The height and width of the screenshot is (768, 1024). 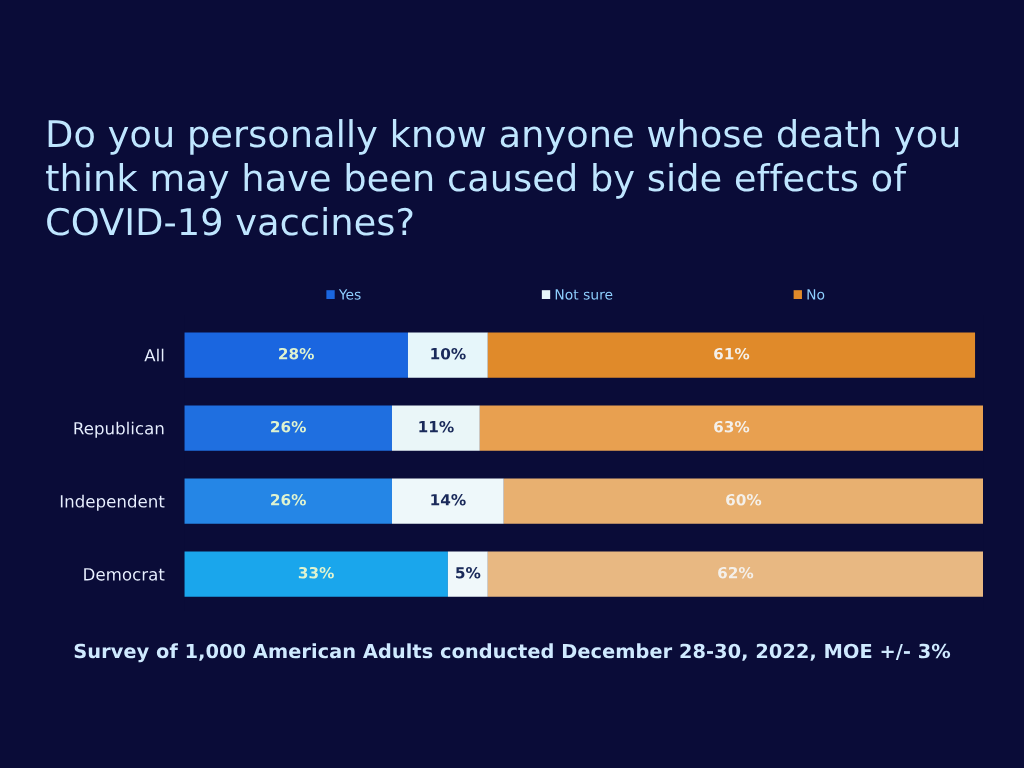 I want to click on data-label: 11%, so click(x=436, y=426).